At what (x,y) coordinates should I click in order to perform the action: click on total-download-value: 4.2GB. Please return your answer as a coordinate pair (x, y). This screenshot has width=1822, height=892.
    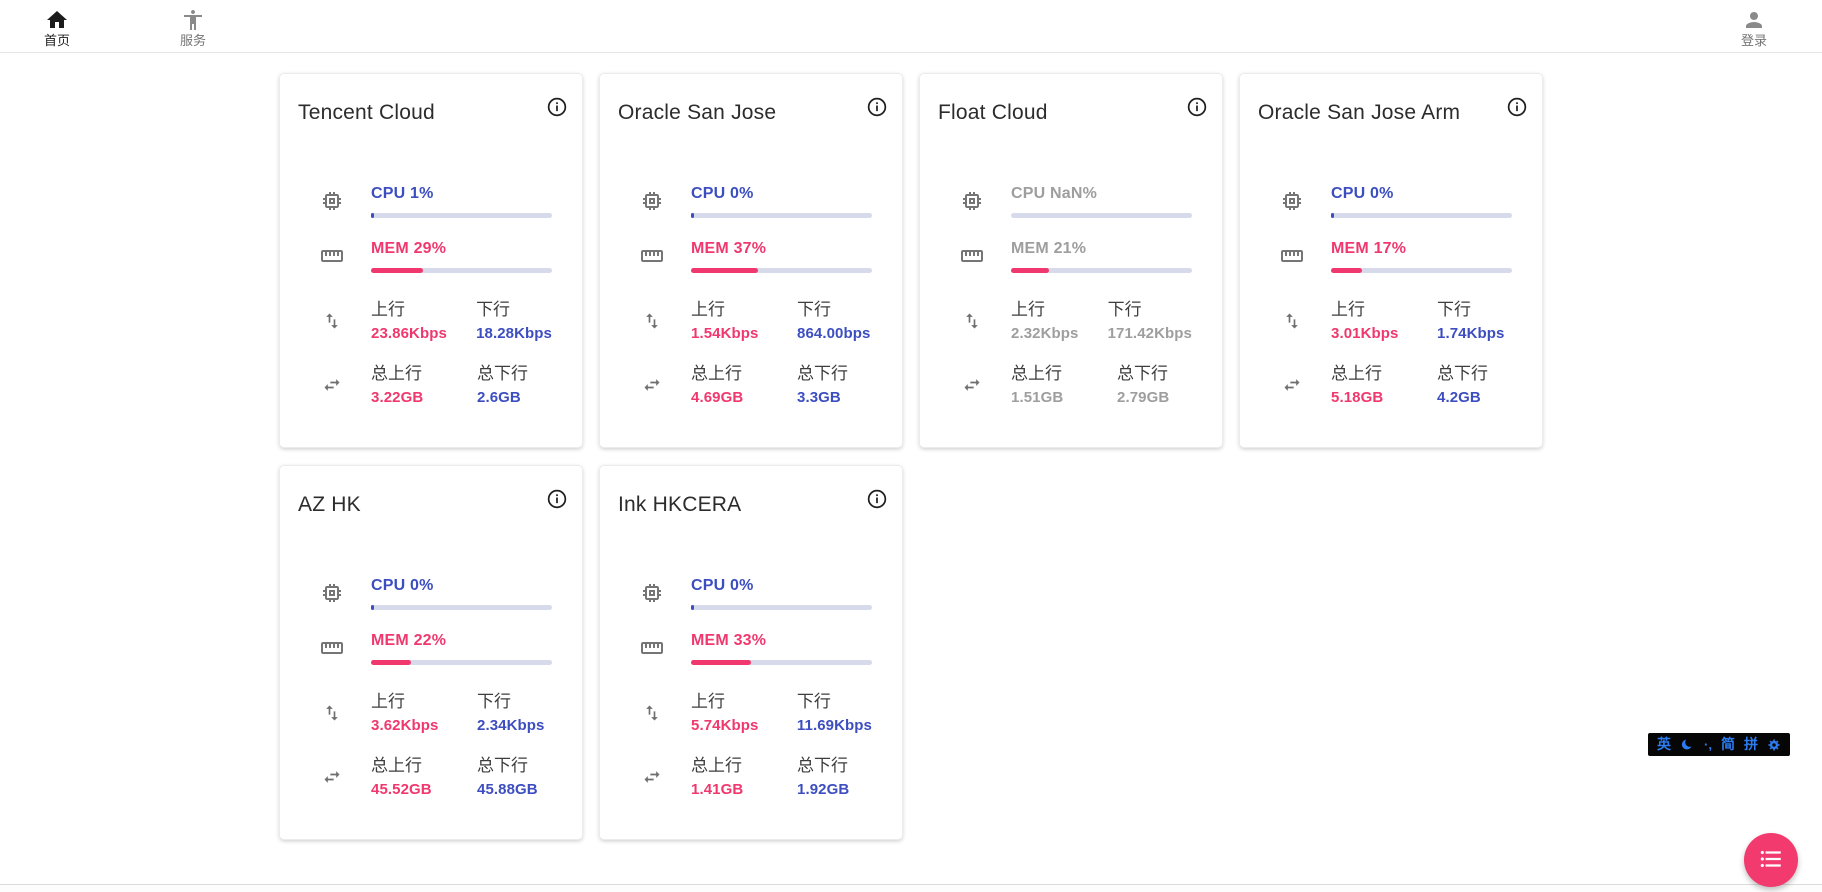
    Looking at the image, I should click on (1459, 397).